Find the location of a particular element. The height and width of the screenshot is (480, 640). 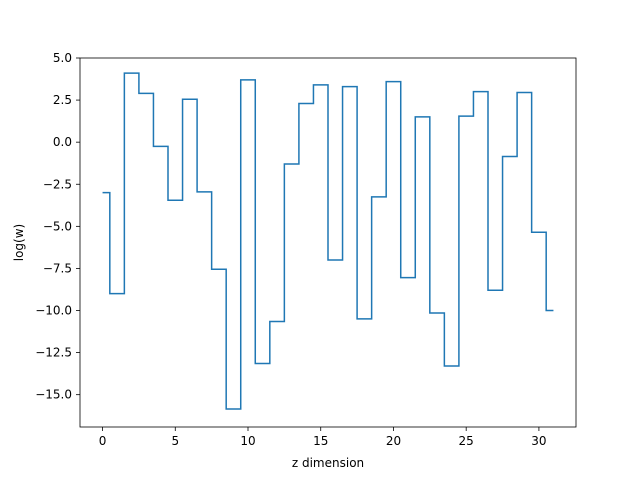

x-tick-label: 15 is located at coordinates (320, 441).